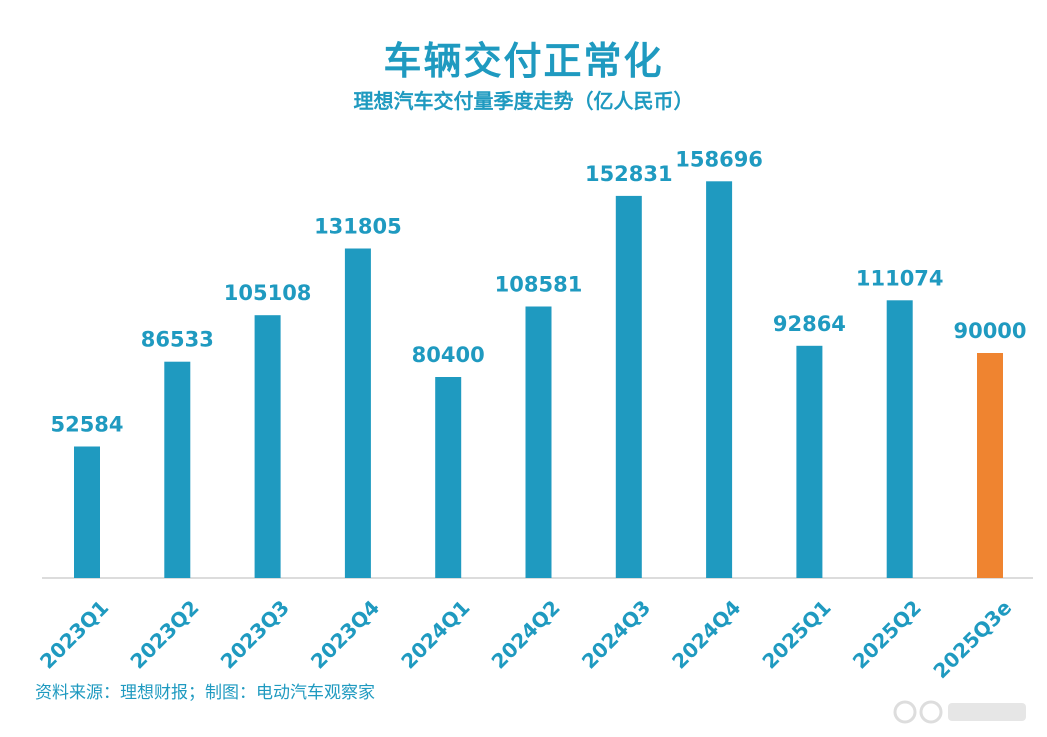 This screenshot has height=737, width=1047. I want to click on chart-subtitle: 理想汽车交付量季度走势（亿人民币）, so click(523, 101).